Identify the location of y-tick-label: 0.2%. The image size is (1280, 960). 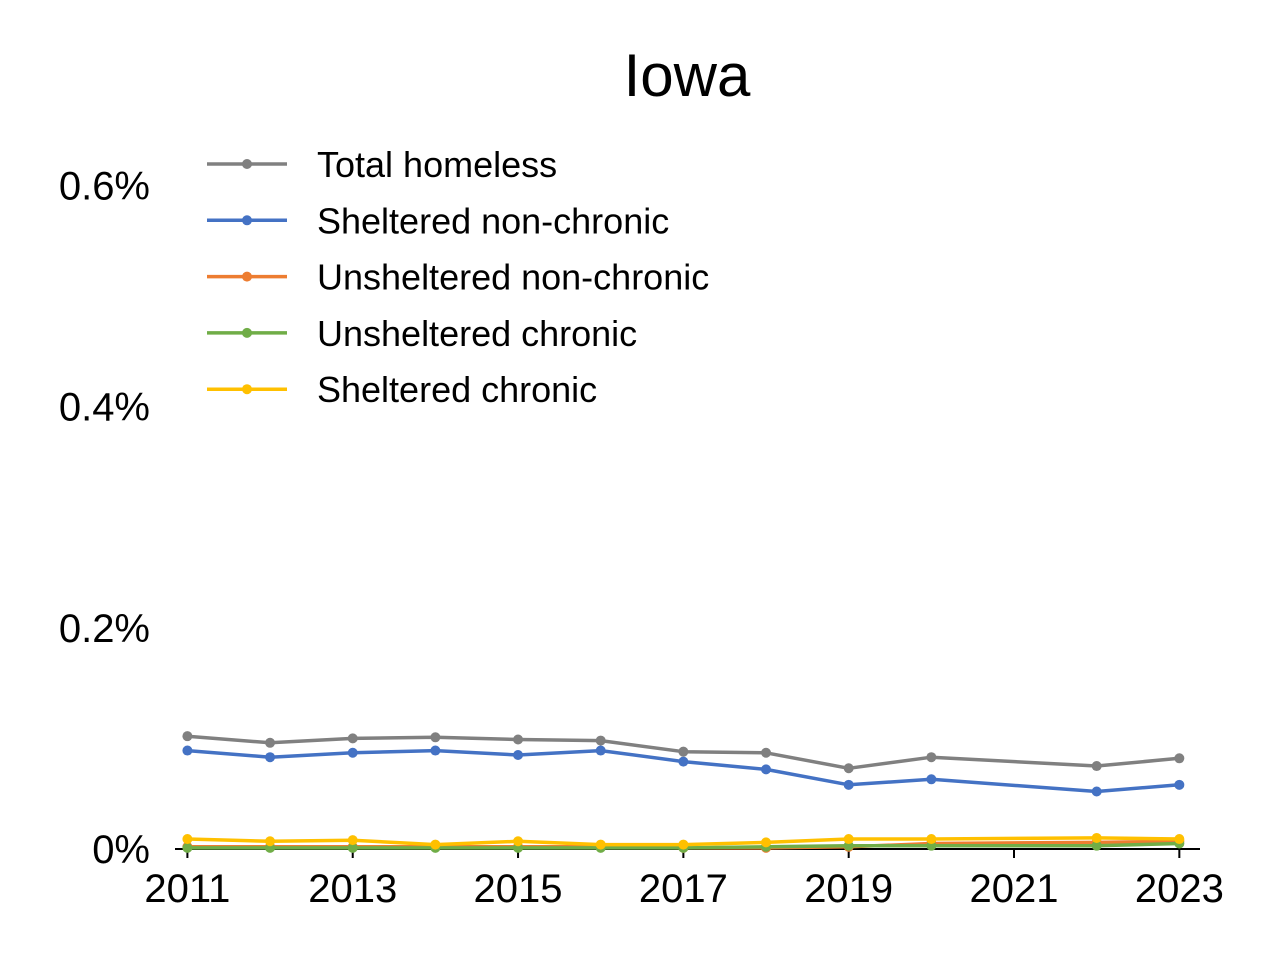
(104, 629).